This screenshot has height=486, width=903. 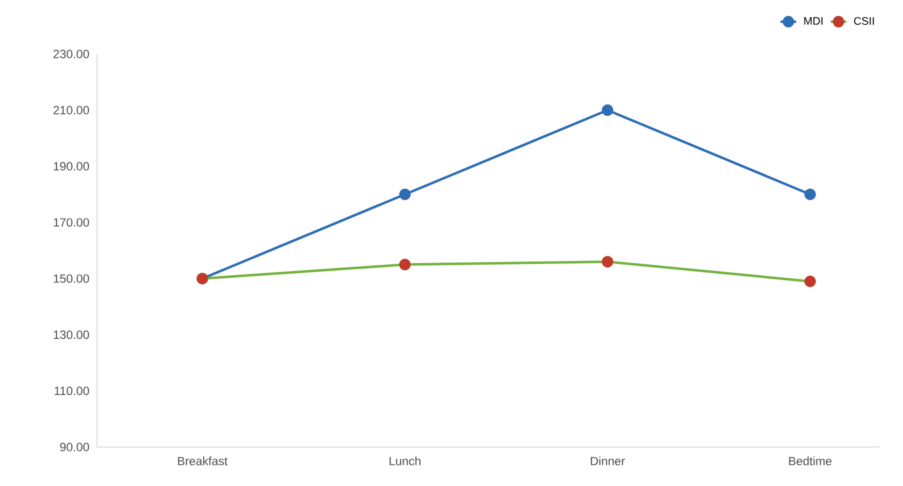 I want to click on y-tick-label: 230.00, so click(x=72, y=54).